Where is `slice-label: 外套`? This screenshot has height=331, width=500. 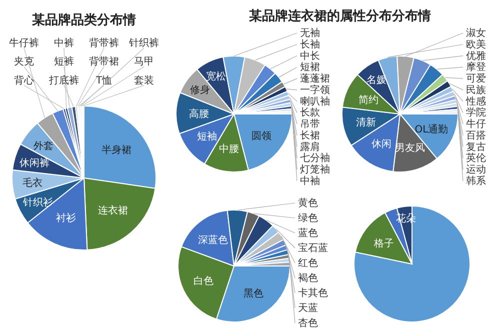 slice-label: 外套 is located at coordinates (44, 146).